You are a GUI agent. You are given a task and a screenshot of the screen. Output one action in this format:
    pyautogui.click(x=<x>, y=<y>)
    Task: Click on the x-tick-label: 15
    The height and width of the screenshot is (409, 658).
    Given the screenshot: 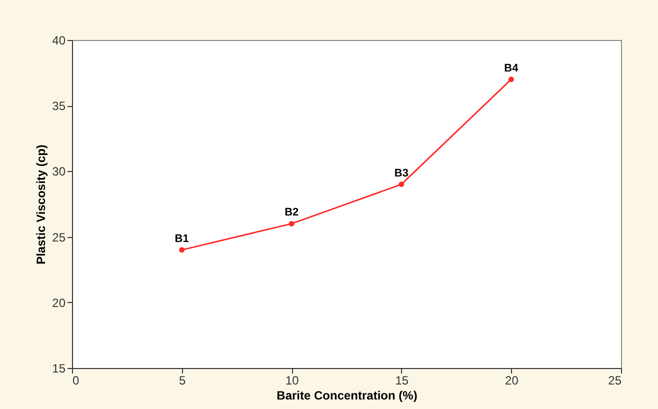 What is the action you would take?
    pyautogui.click(x=402, y=381)
    